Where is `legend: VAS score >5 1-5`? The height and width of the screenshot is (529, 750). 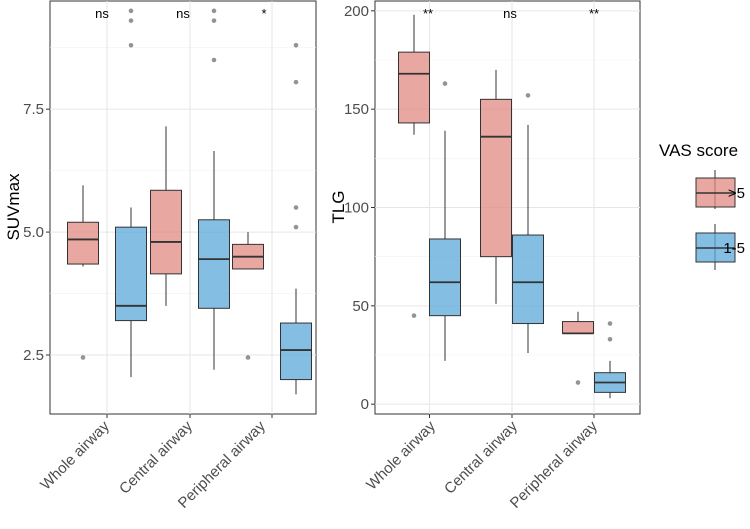 legend: VAS score >5 1-5 is located at coordinates (702, 205).